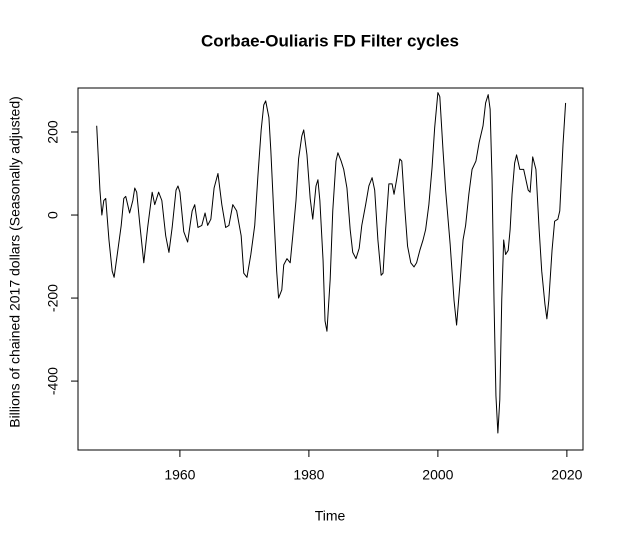 The image size is (624, 546). I want to click on y-tick-label: 200, so click(53, 132).